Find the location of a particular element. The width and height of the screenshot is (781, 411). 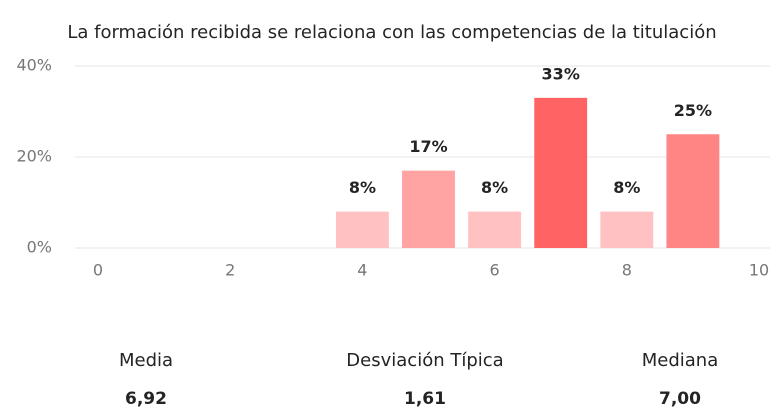

value-label: 33% is located at coordinates (561, 73).